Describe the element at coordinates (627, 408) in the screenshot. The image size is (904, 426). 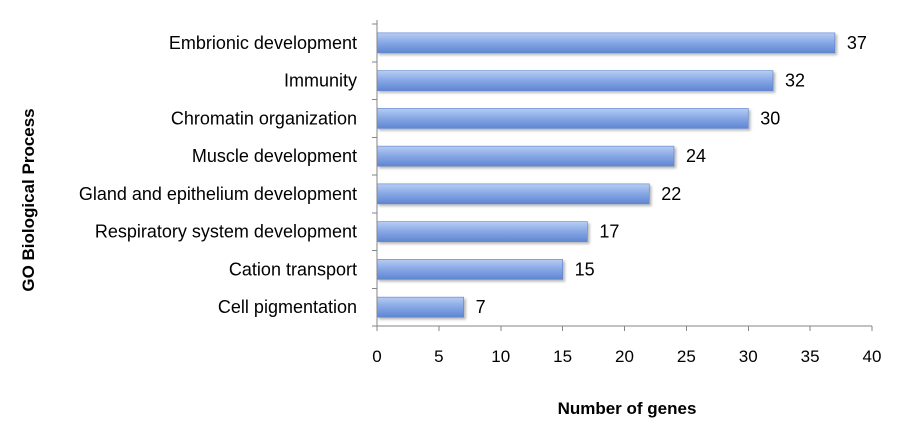
I see `x-axis-title: Number of genes` at that location.